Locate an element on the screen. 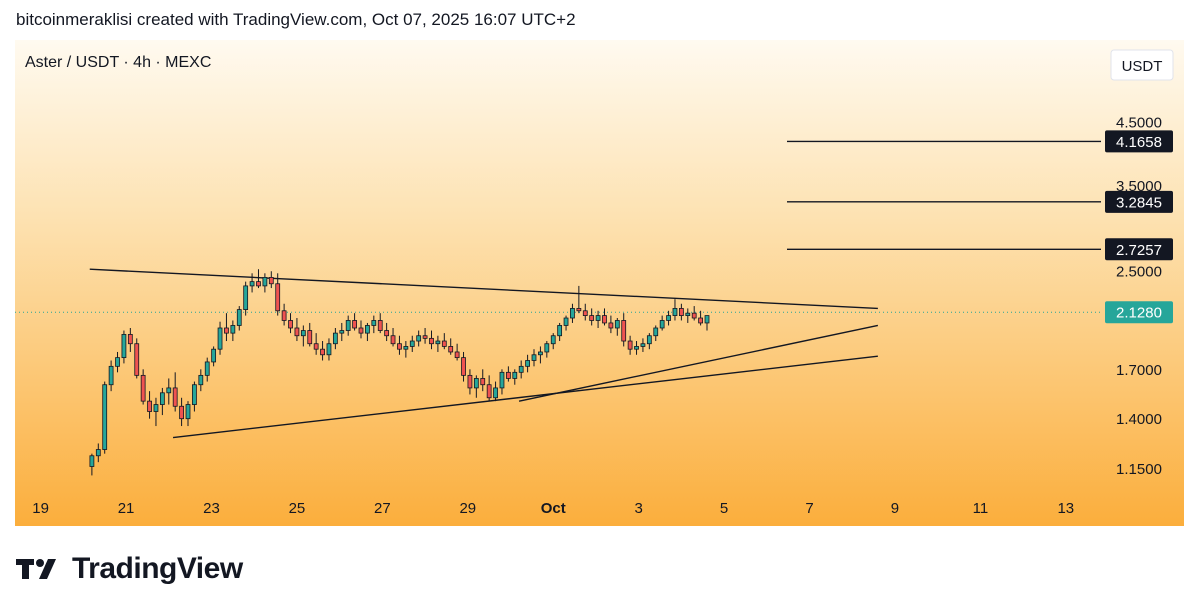  tradingview-brand: TradingView is located at coordinates (157, 568).